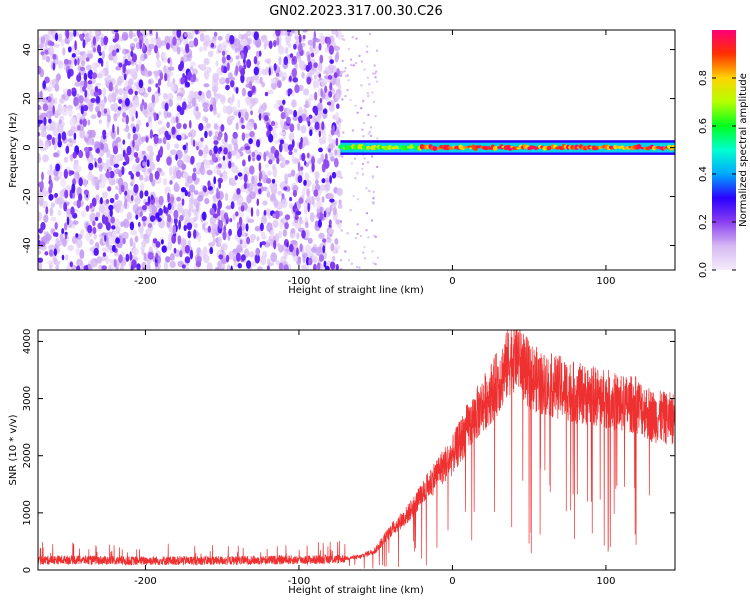 This screenshot has width=750, height=600. Describe the element at coordinates (724, 150) in the screenshot. I see `colorbar-gradient` at that location.